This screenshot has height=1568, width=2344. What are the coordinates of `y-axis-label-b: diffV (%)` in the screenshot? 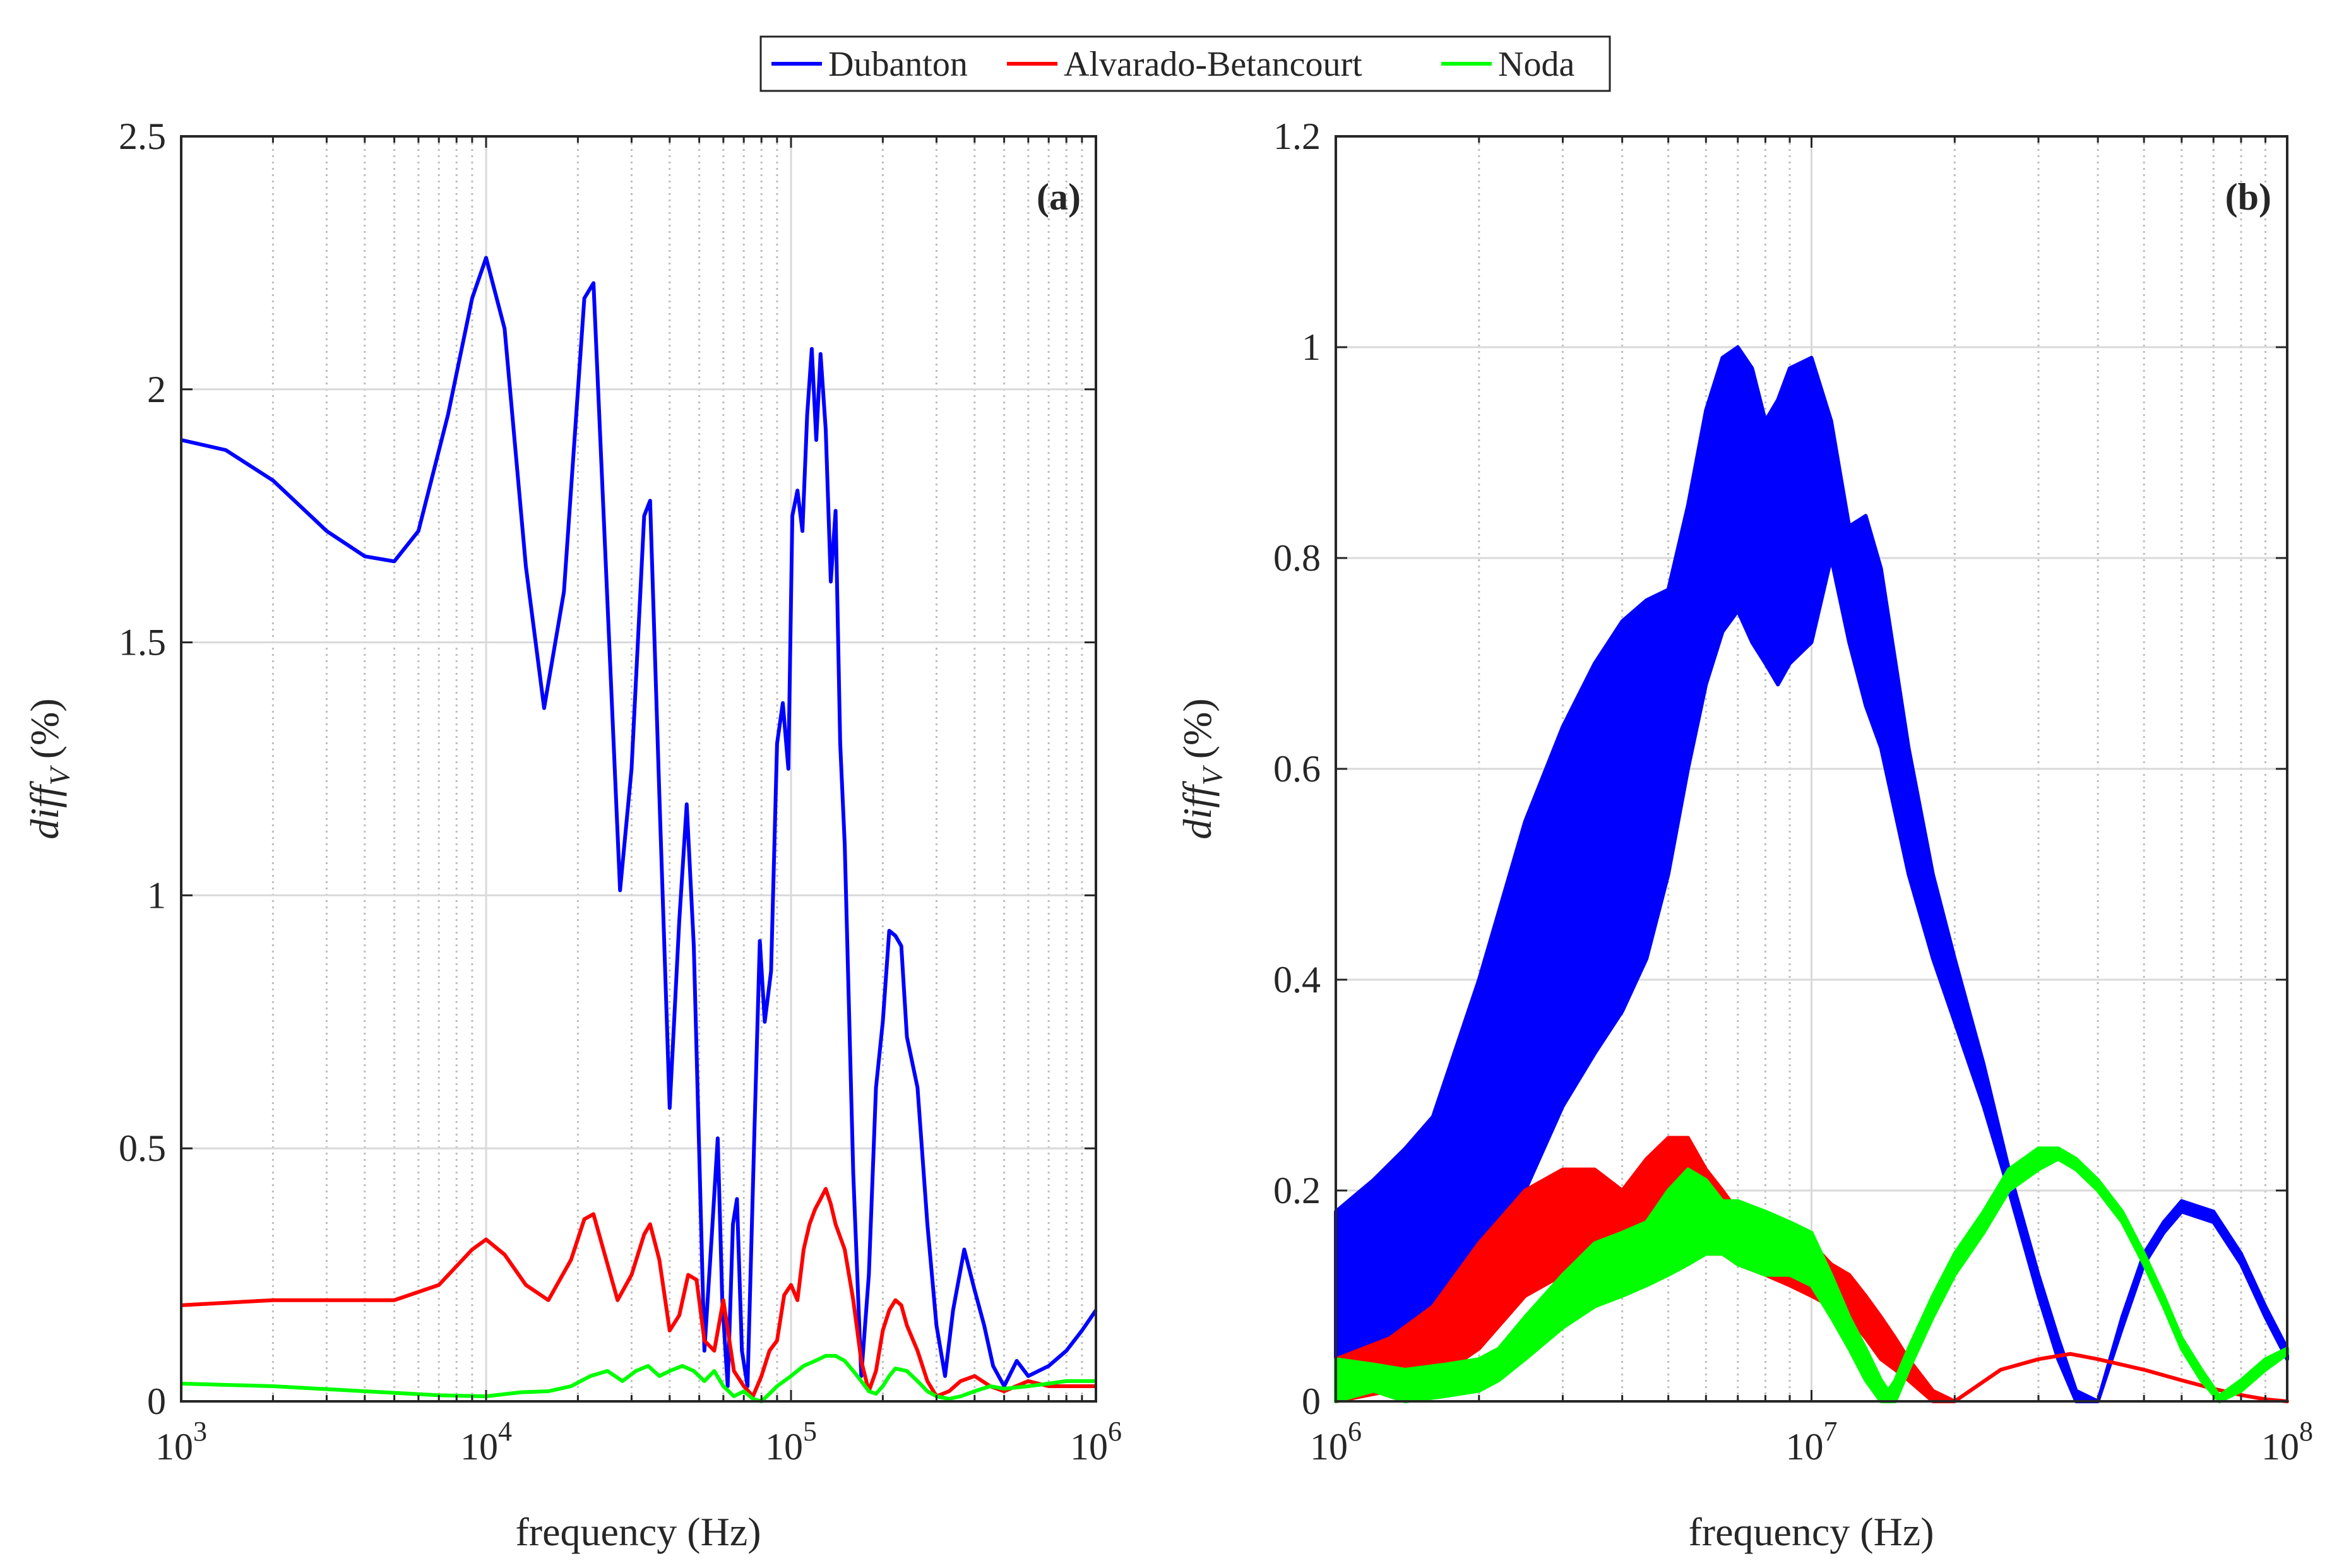 It's located at (1202, 768).